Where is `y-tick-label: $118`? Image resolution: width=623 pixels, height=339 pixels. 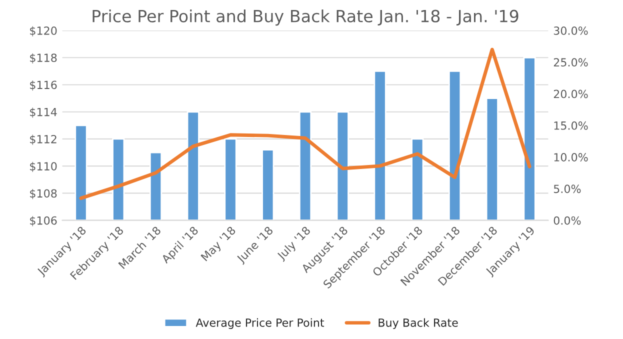 y-tick-label: $118 is located at coordinates (43, 58).